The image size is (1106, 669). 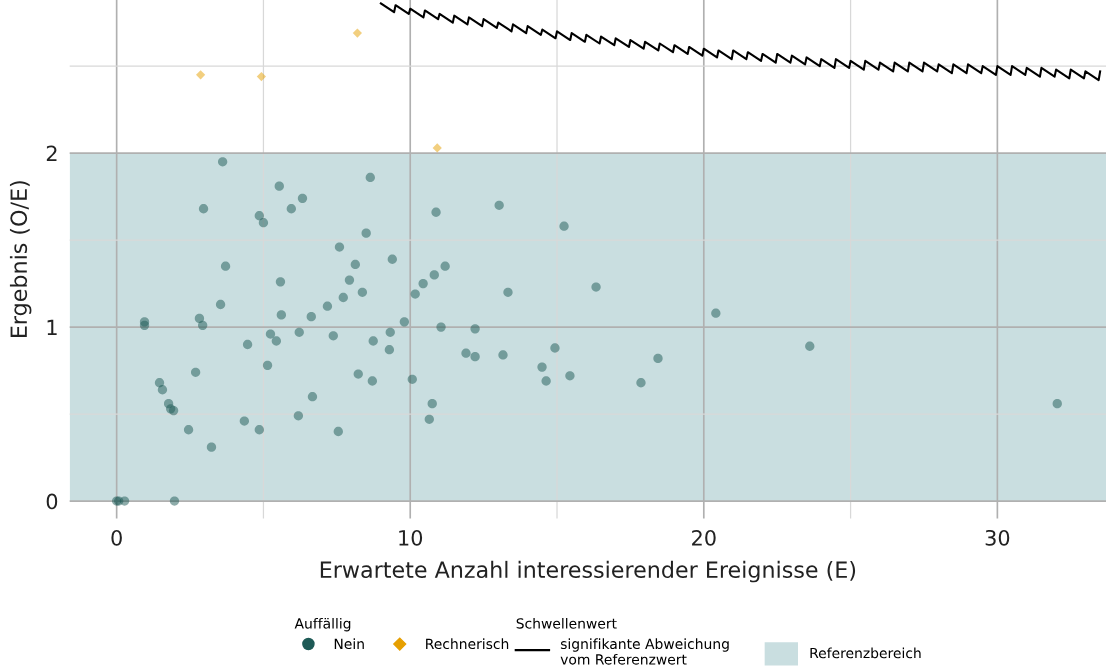 I want to click on y-tick-label: 1, so click(x=52, y=327).